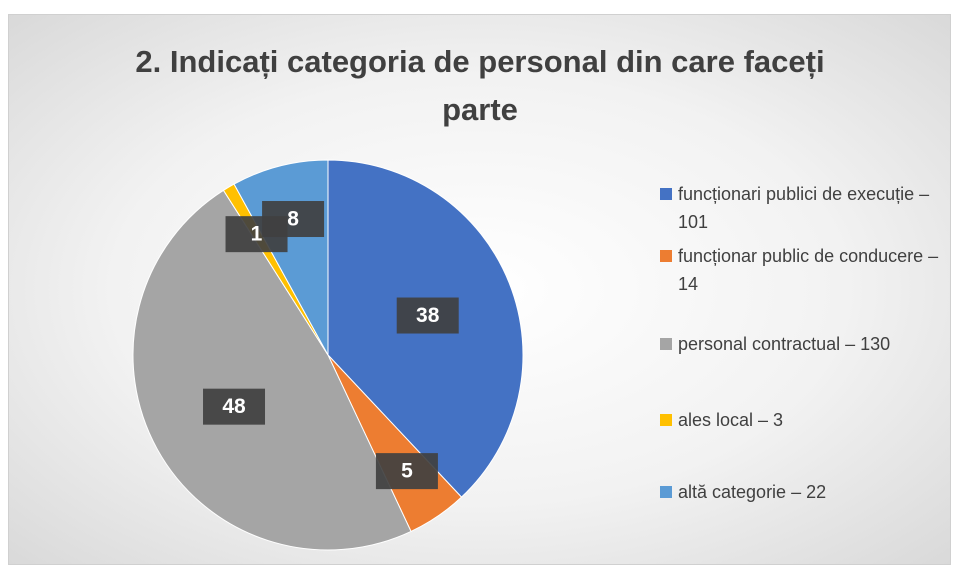  I want to click on legend-label: personal contractual – 130, so click(784, 344).